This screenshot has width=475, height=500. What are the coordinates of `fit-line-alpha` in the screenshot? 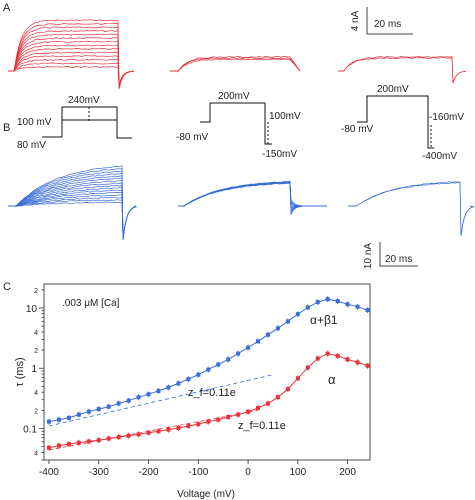 It's located at (153, 430).